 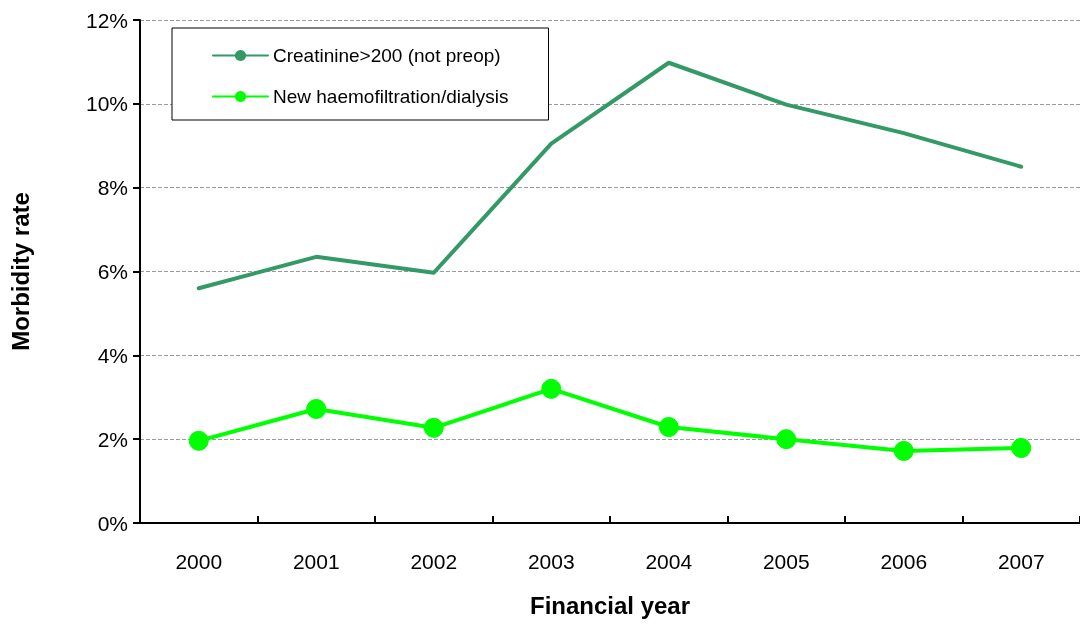 What do you see at coordinates (112, 523) in the screenshot?
I see `y-tick-label: 0%` at bounding box center [112, 523].